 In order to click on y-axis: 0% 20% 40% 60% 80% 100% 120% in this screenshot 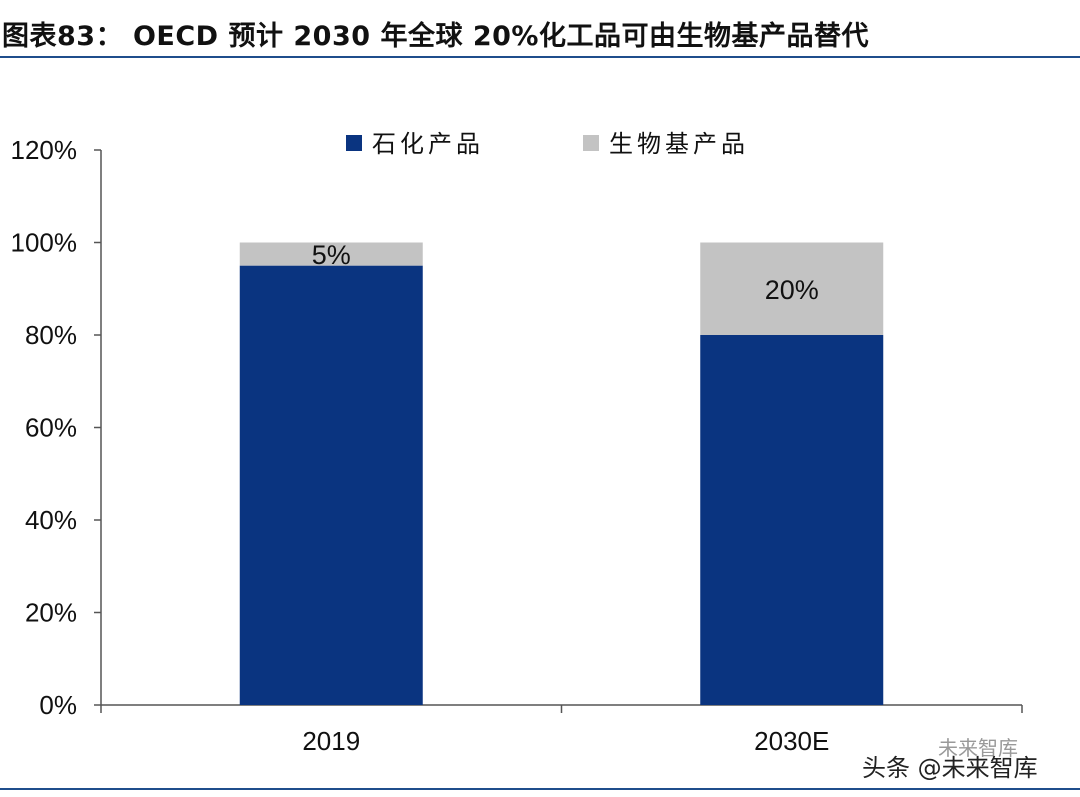, I will do `click(56, 427)`.